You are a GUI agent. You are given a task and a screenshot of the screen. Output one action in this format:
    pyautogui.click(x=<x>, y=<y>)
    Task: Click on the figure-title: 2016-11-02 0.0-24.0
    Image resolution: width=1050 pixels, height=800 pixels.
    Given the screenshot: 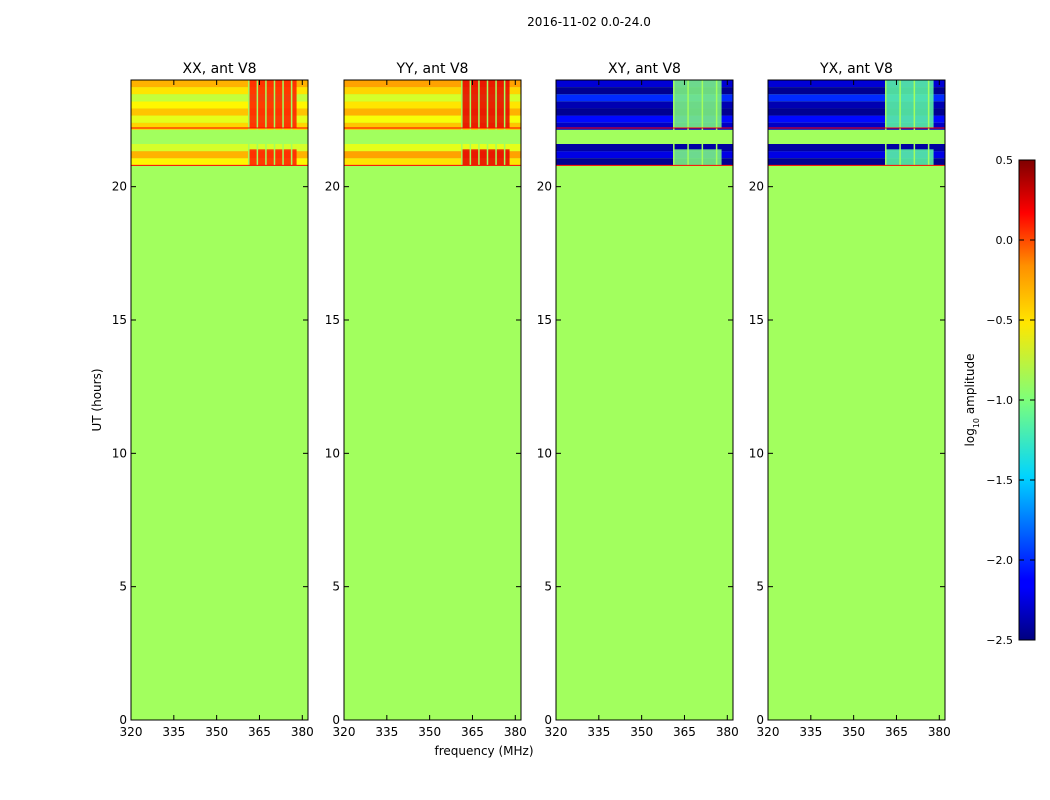 What is the action you would take?
    pyautogui.click(x=589, y=22)
    